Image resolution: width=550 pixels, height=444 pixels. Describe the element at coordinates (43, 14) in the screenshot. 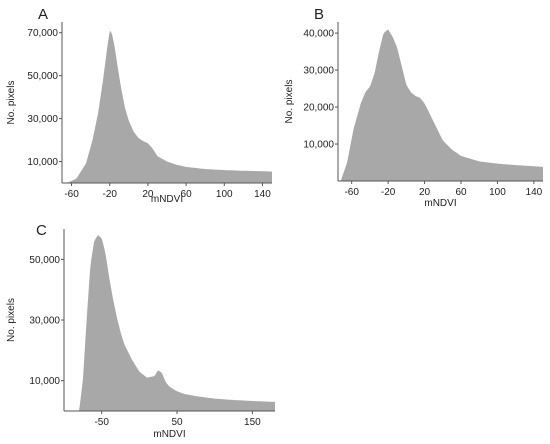

I see `panel-label-a: A` at that location.